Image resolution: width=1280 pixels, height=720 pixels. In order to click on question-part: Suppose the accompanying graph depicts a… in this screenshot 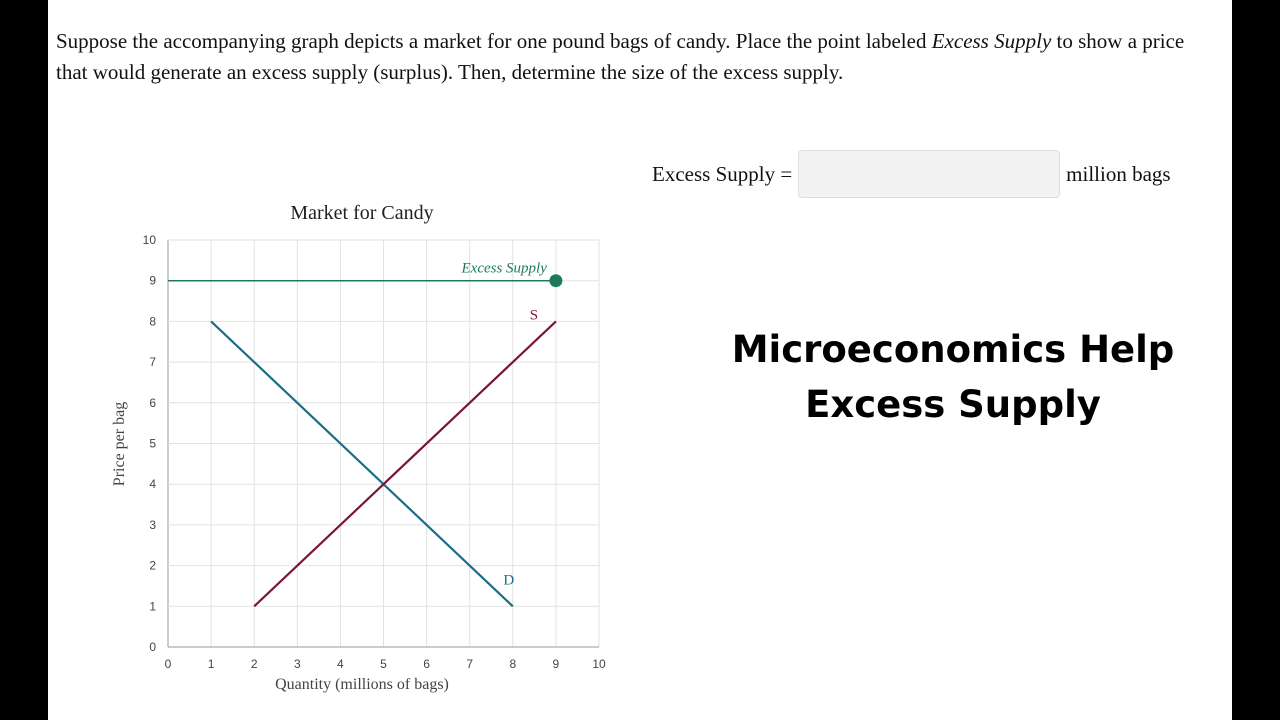, I will do `click(494, 41)`.